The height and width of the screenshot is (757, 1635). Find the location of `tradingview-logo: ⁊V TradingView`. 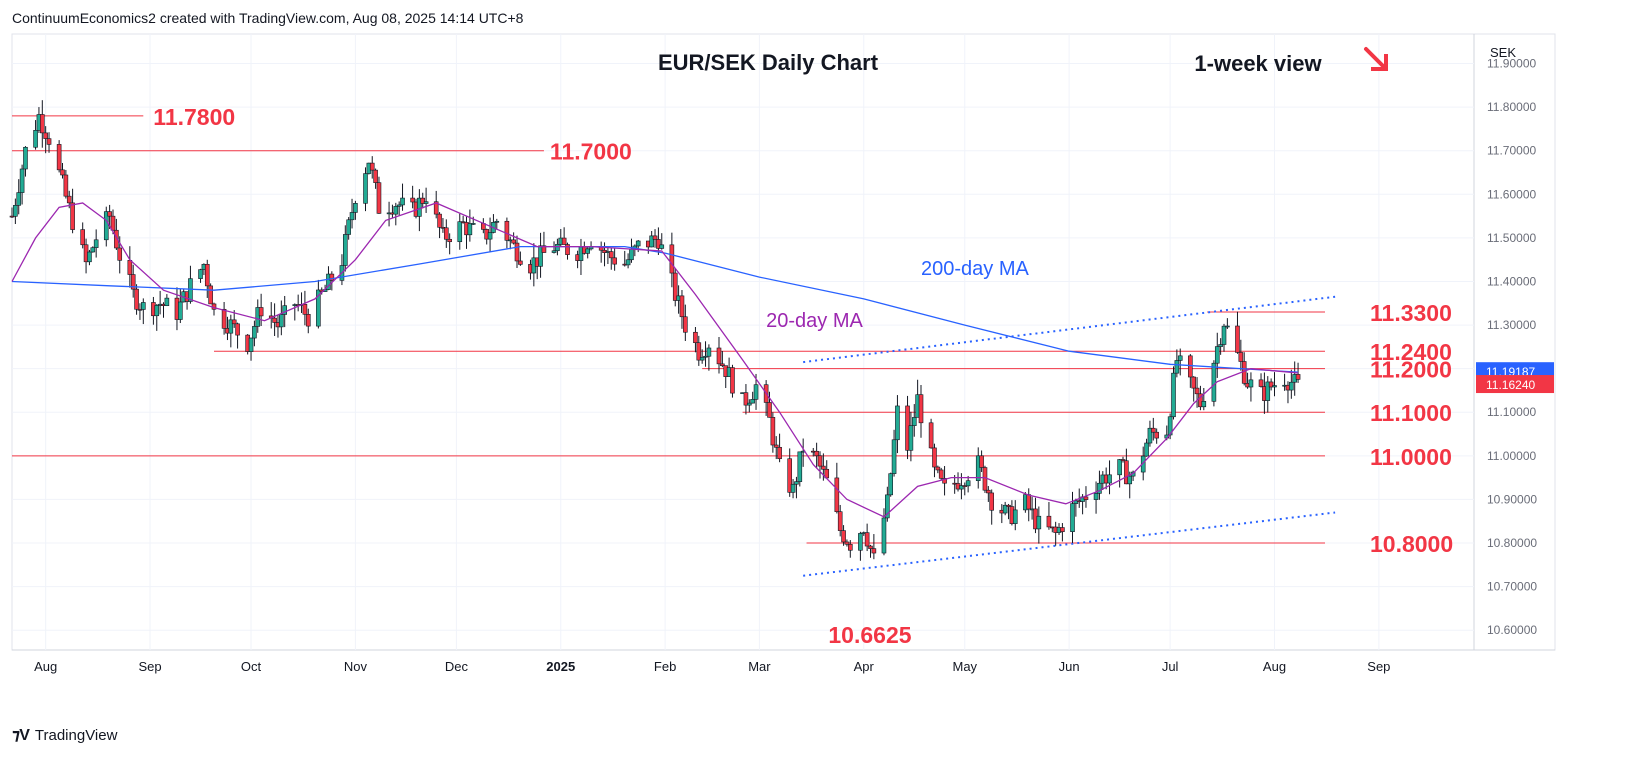

tradingview-logo: ⁊V TradingView is located at coordinates (64, 735).